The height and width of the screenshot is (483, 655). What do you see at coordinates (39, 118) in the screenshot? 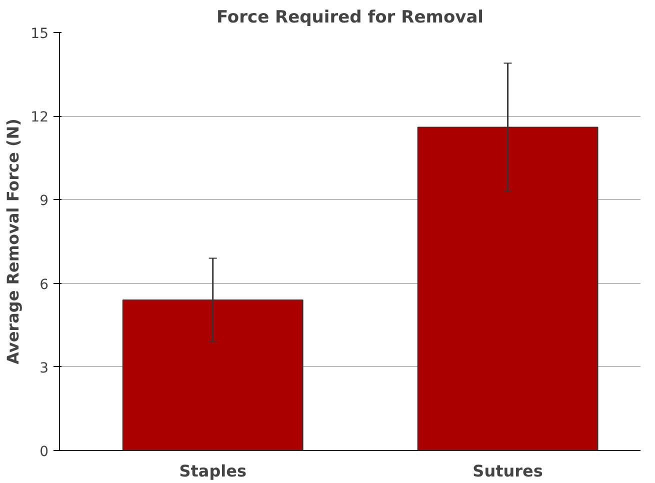
I see `y-tick-label: 12` at bounding box center [39, 118].